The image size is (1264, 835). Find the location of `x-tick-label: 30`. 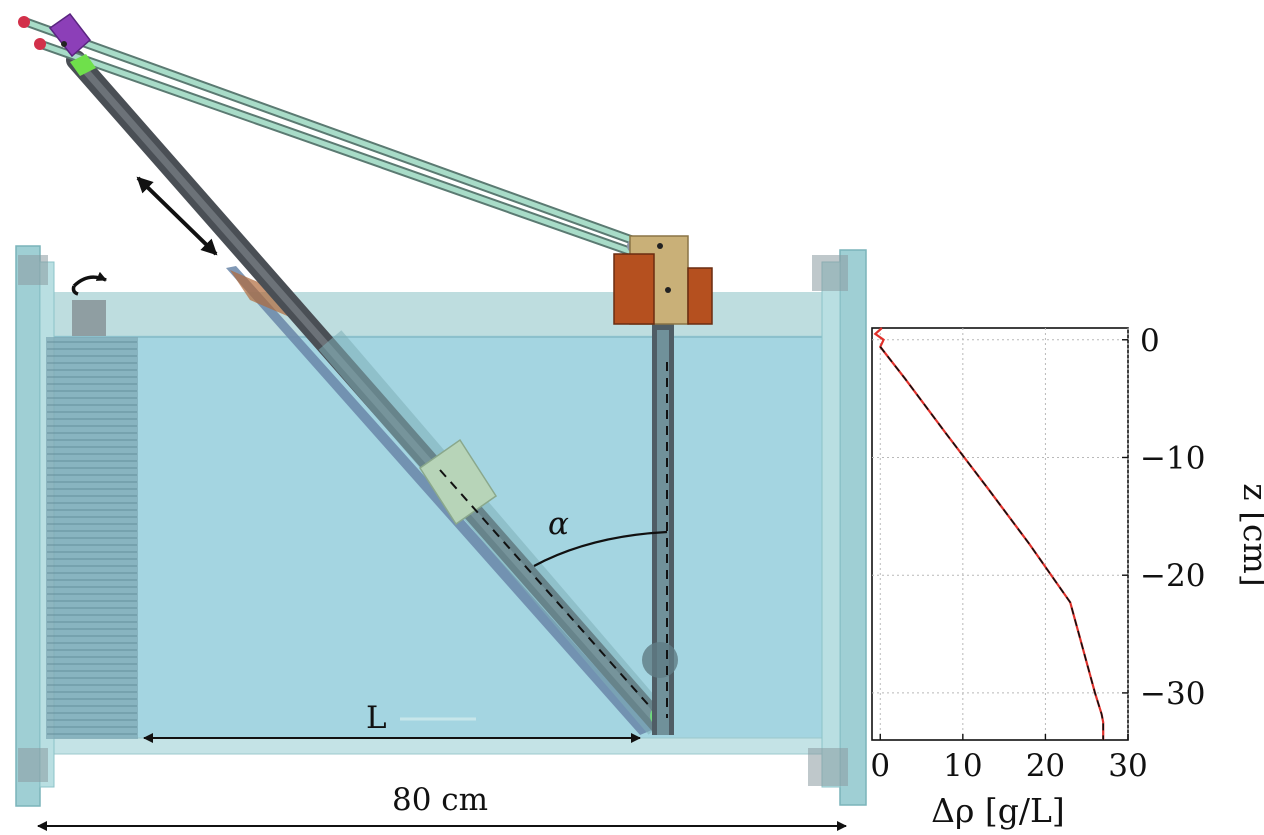

x-tick-label: 30 is located at coordinates (1127, 766).